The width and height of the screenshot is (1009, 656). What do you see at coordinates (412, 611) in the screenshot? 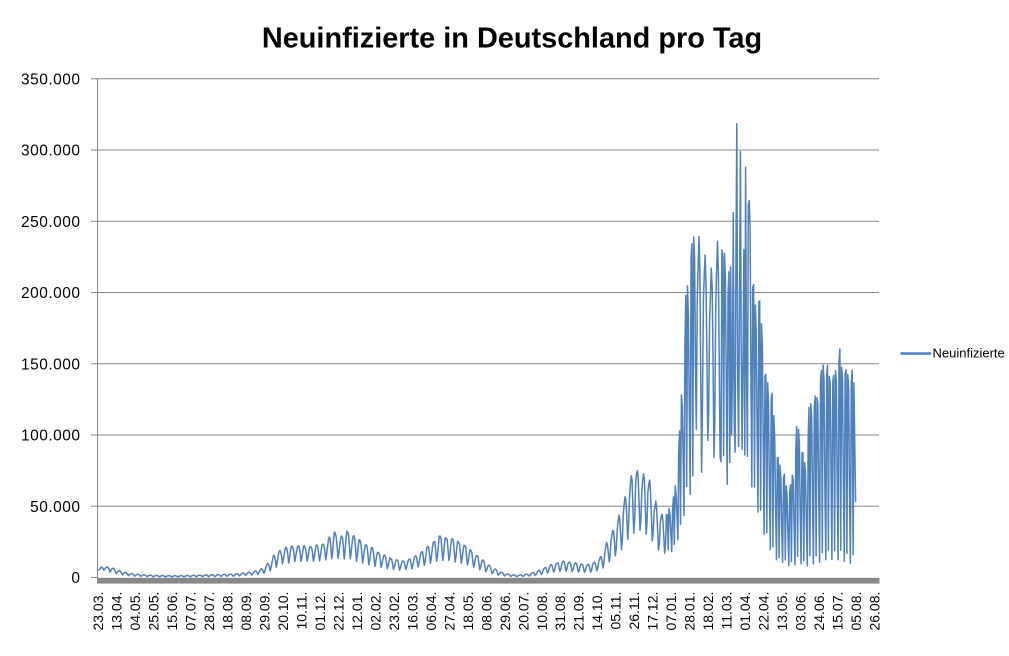
I see `svg-text: 16.03.` at bounding box center [412, 611].